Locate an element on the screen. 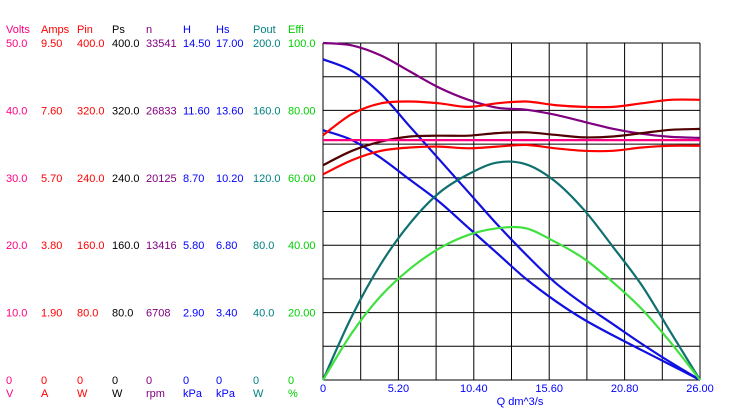 The height and width of the screenshot is (420, 738). axis-title-volts: Volts is located at coordinates (18, 30).